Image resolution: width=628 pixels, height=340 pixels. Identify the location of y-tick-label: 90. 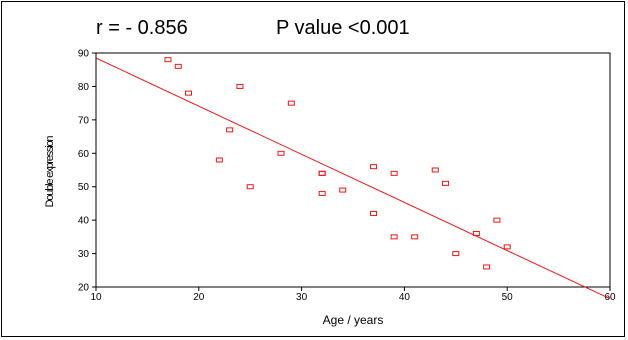
(84, 54).